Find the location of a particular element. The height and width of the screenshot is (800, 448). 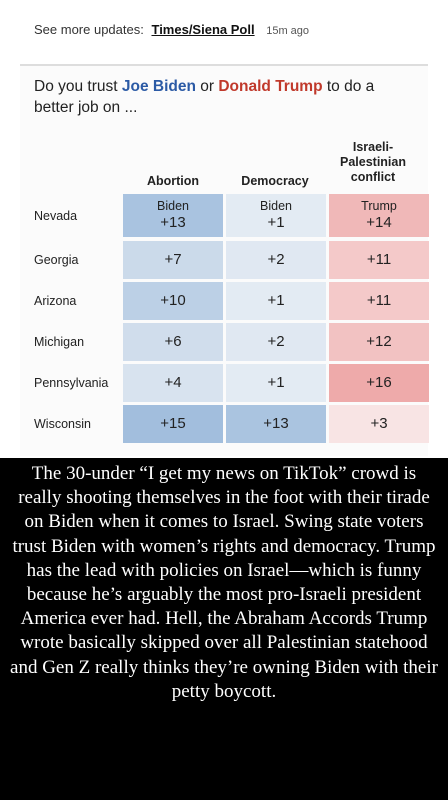

column-header-israeli-palestinian: Israeli-Palestinian conflict is located at coordinates (373, 162).